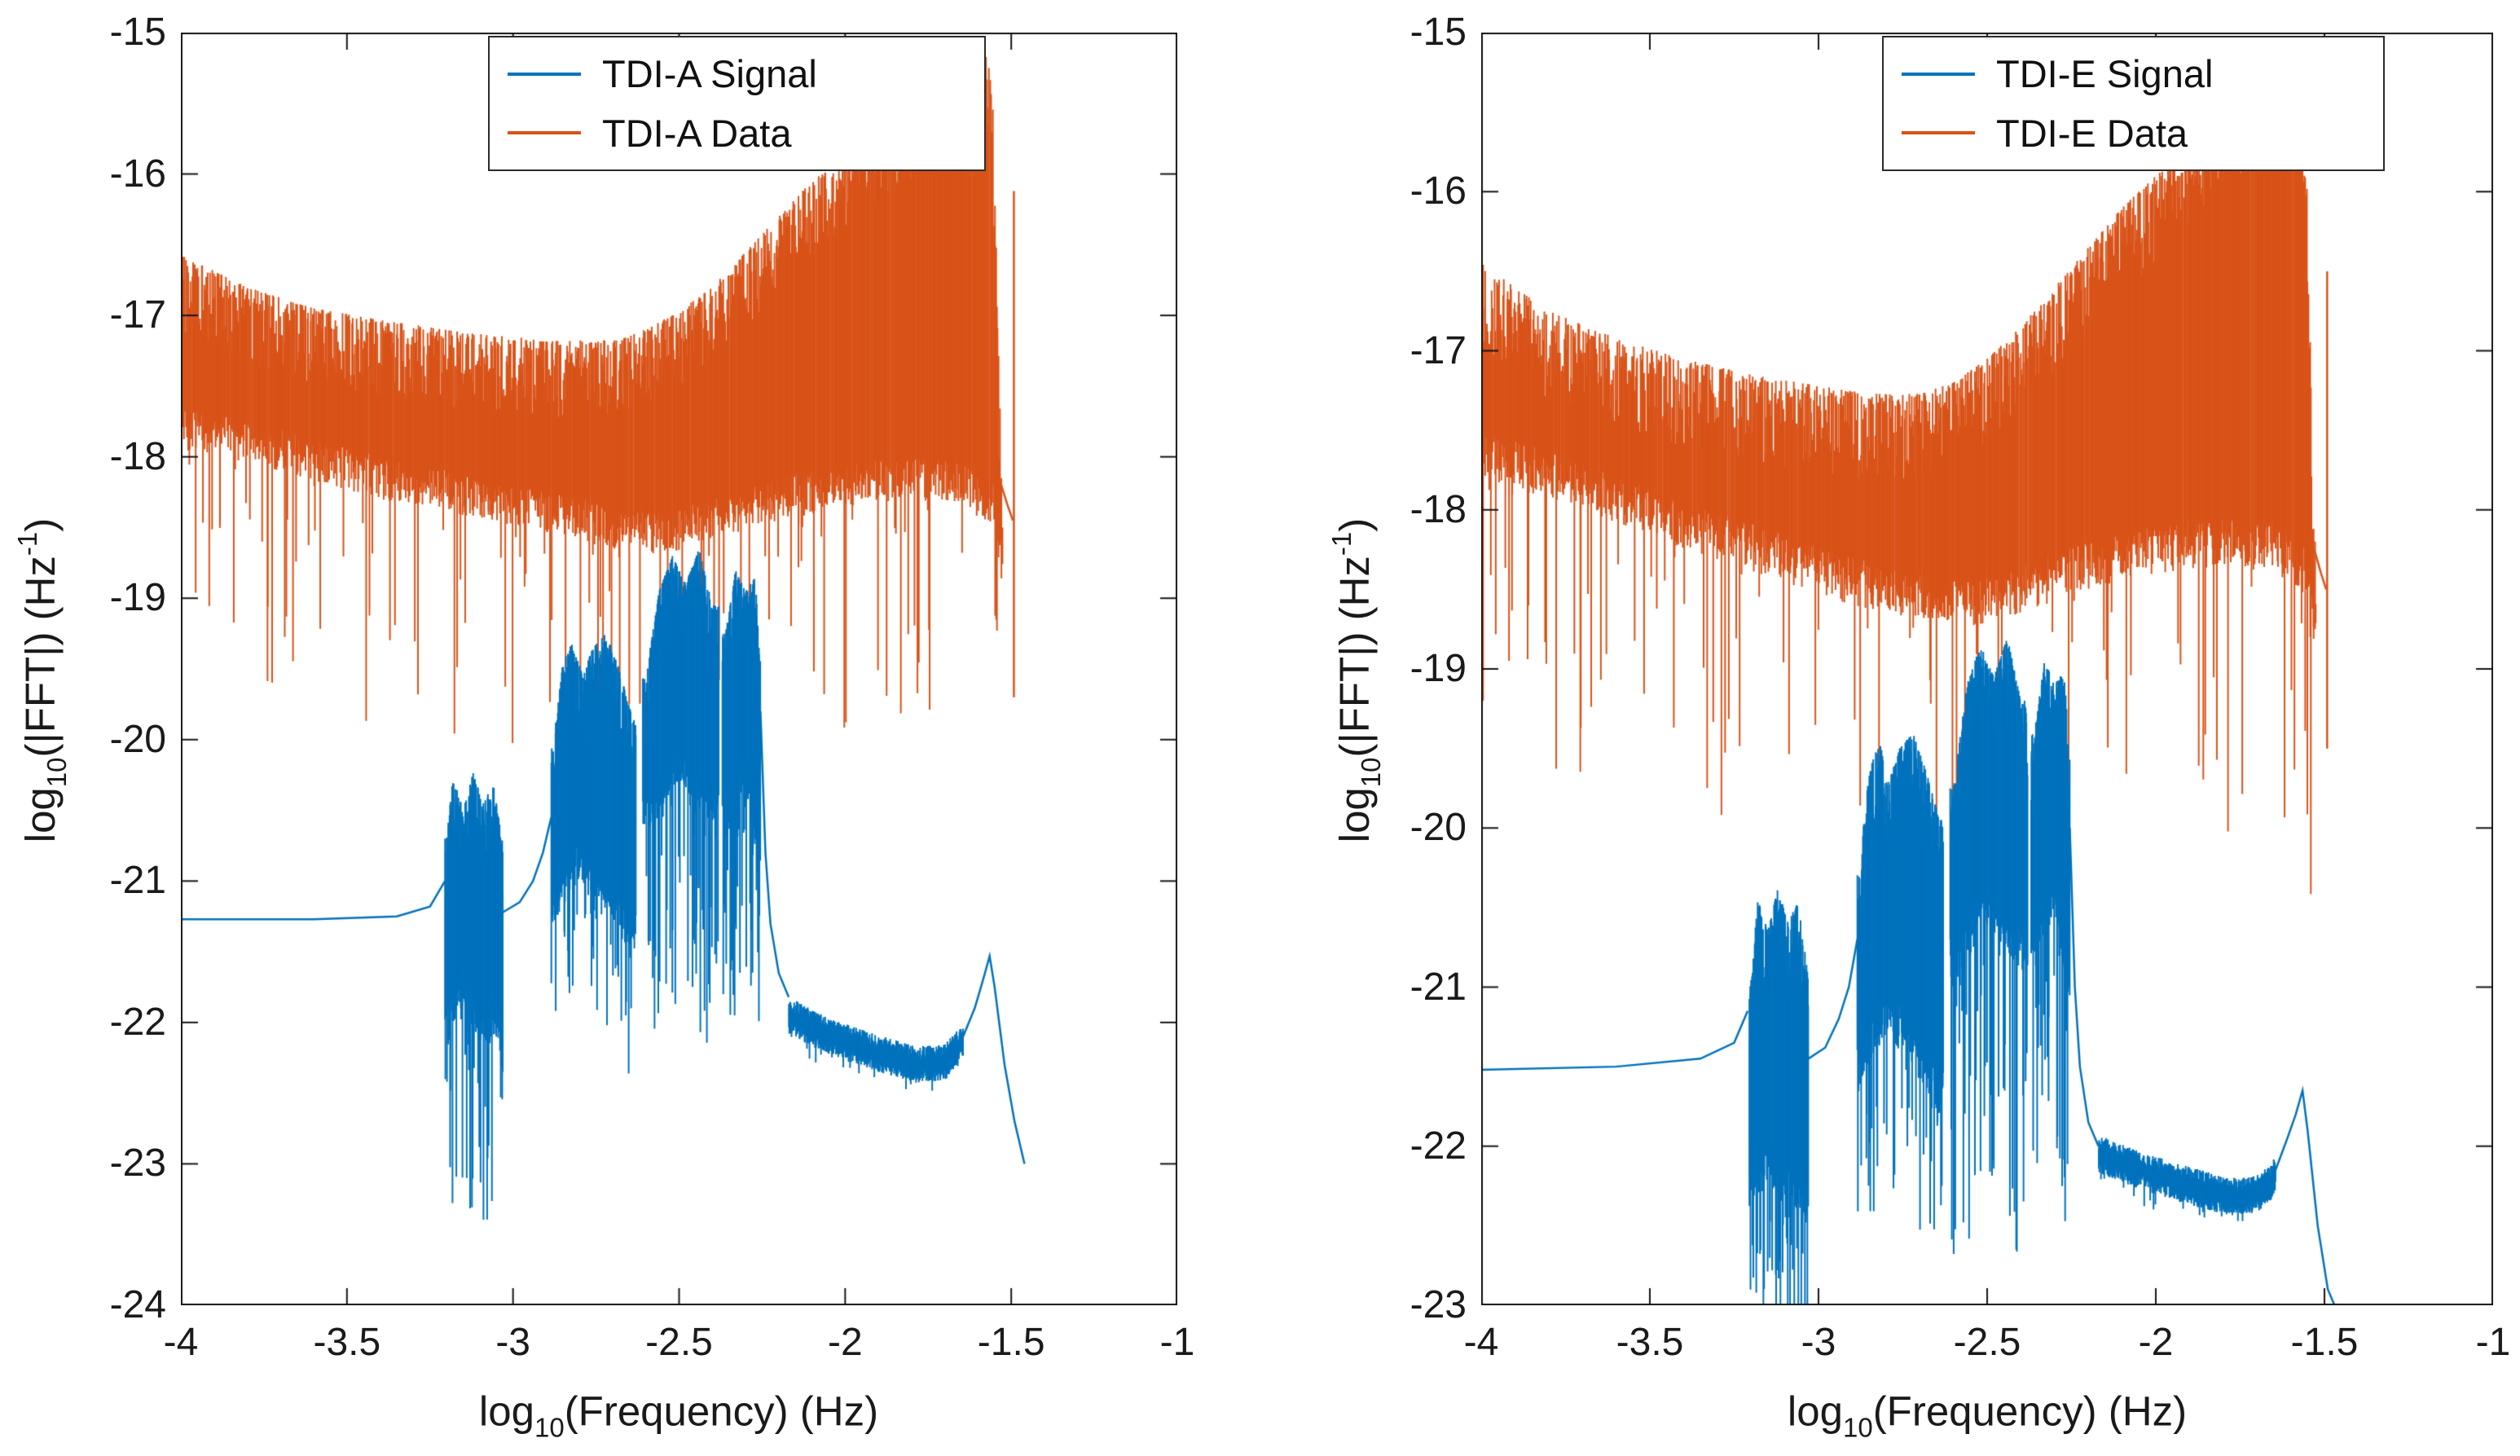 This screenshot has width=2520, height=1456. Describe the element at coordinates (2105, 74) in the screenshot. I see `legend-label: TDI-E Signal` at that location.